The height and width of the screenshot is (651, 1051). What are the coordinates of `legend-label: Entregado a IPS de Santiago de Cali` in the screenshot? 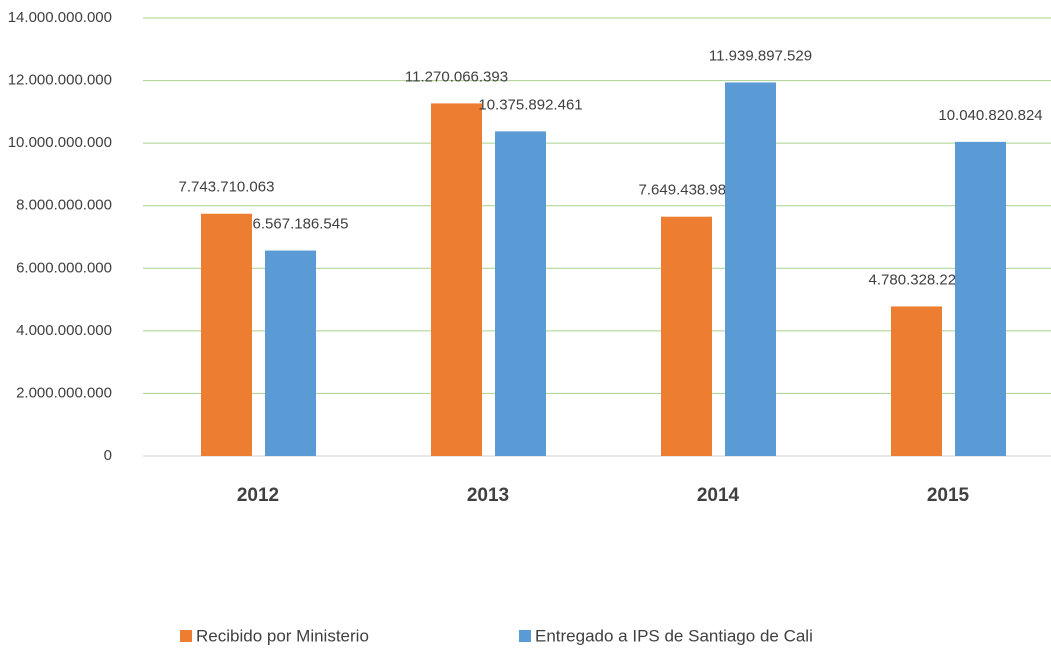 It's located at (674, 635).